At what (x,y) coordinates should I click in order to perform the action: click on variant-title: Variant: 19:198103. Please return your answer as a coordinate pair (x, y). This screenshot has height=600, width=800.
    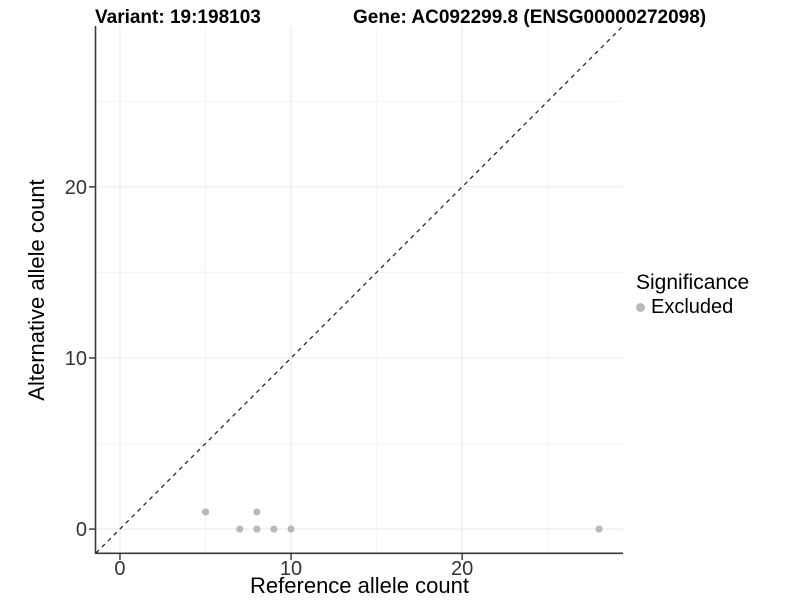
    Looking at the image, I should click on (178, 17).